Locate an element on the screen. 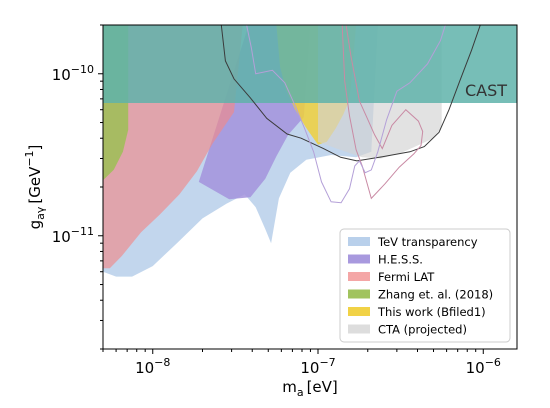 The width and height of the screenshot is (550, 408). legend-box is located at coordinates (425, 285).